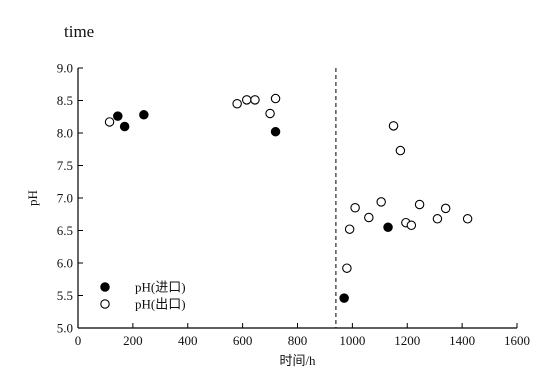  What do you see at coordinates (32, 198) in the screenshot?
I see `y-axis-title: pH` at bounding box center [32, 198].